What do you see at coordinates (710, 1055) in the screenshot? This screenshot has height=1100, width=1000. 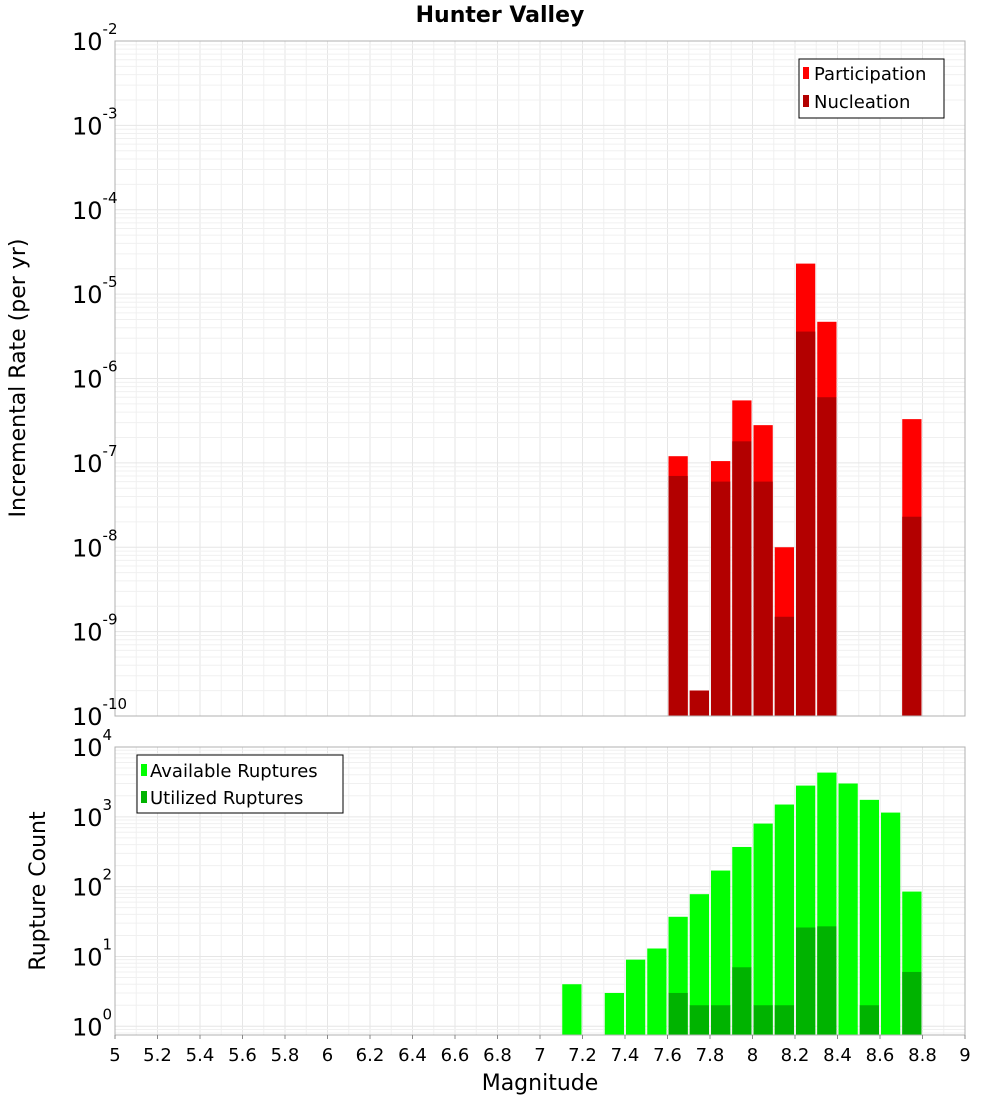 I see `x-tick-label: 7.8` at bounding box center [710, 1055].